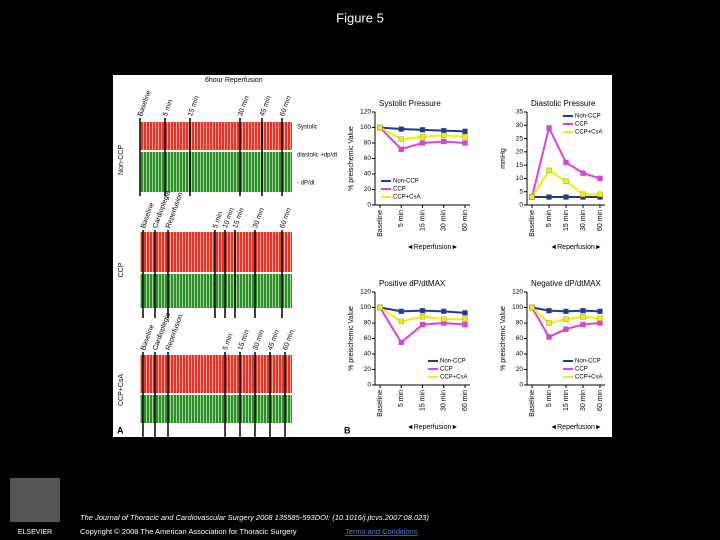 This screenshot has width=720, height=540. Describe the element at coordinates (365, 112) in the screenshot. I see `y-tick-label: 120` at that location.